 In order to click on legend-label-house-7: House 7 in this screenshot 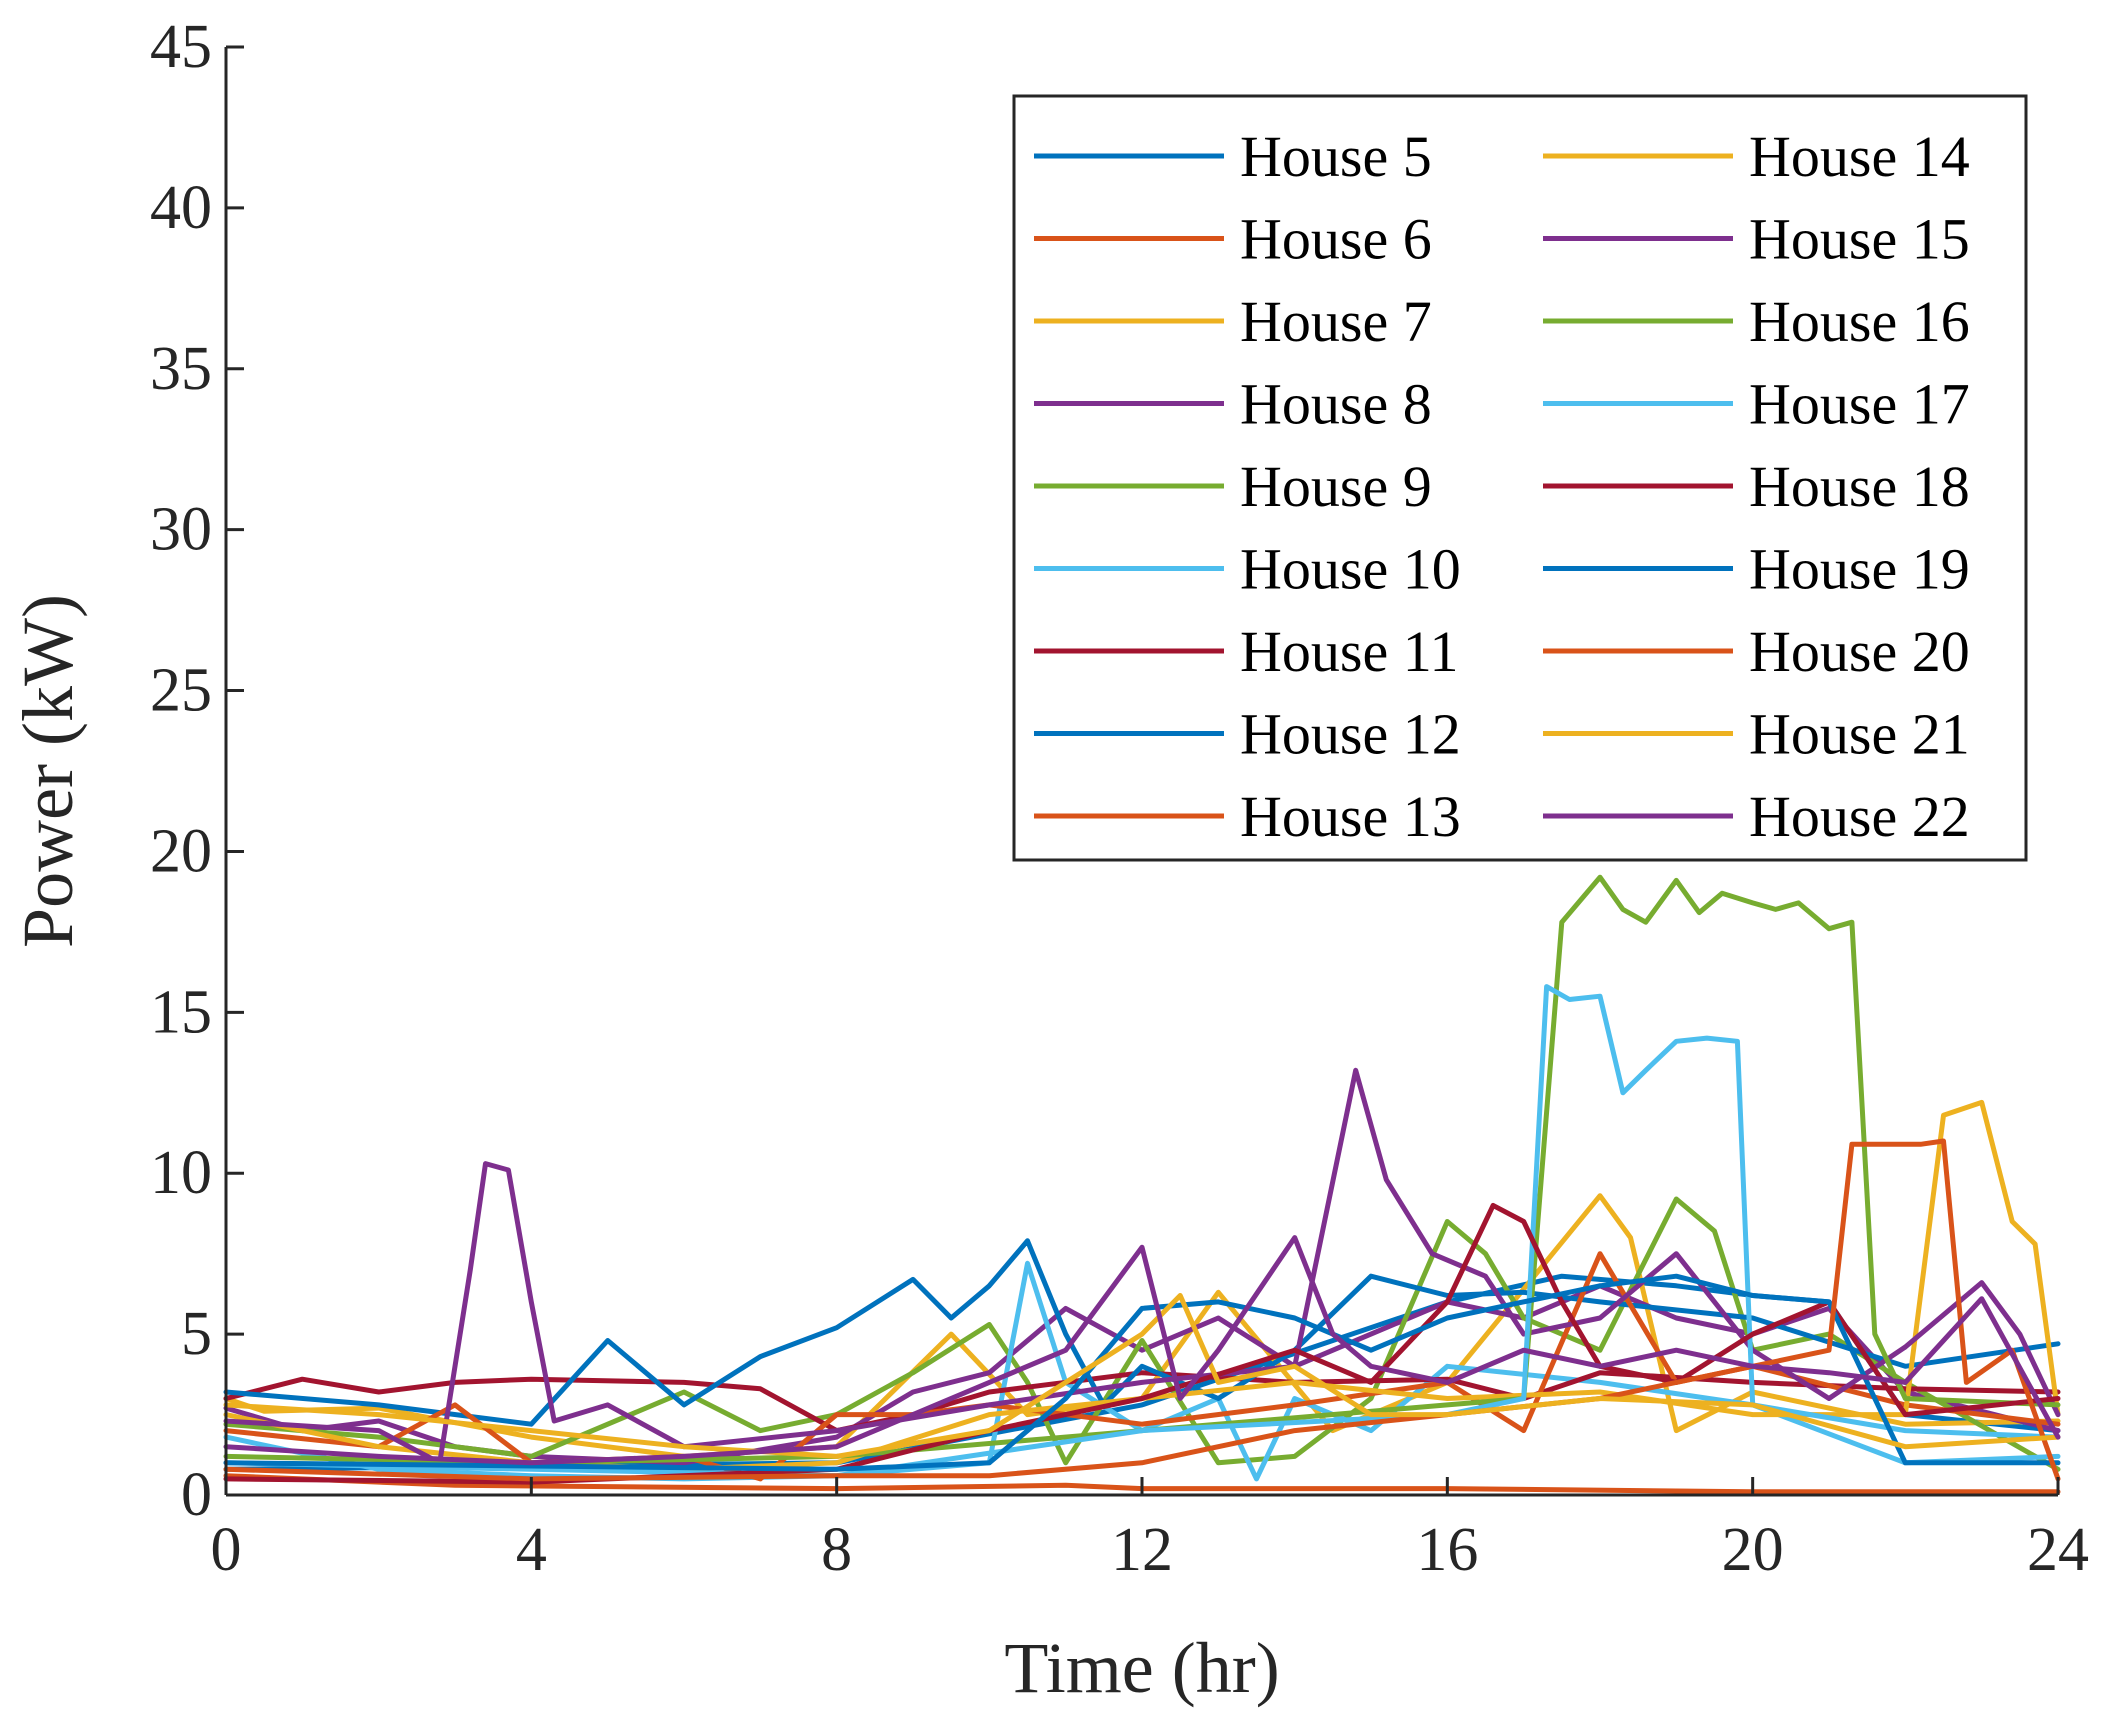, I will do `click(1336, 321)`.